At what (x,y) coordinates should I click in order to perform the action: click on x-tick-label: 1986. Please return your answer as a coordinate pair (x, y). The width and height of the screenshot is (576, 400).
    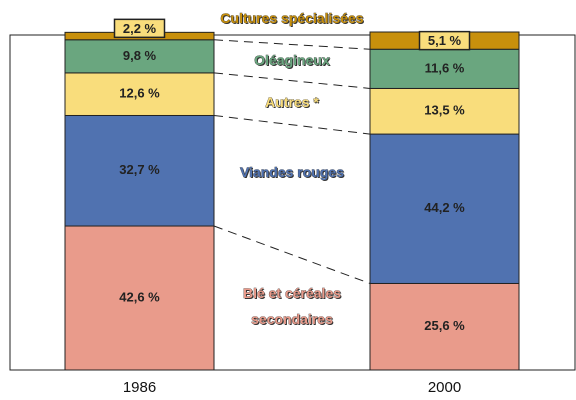
    Looking at the image, I should click on (139, 387).